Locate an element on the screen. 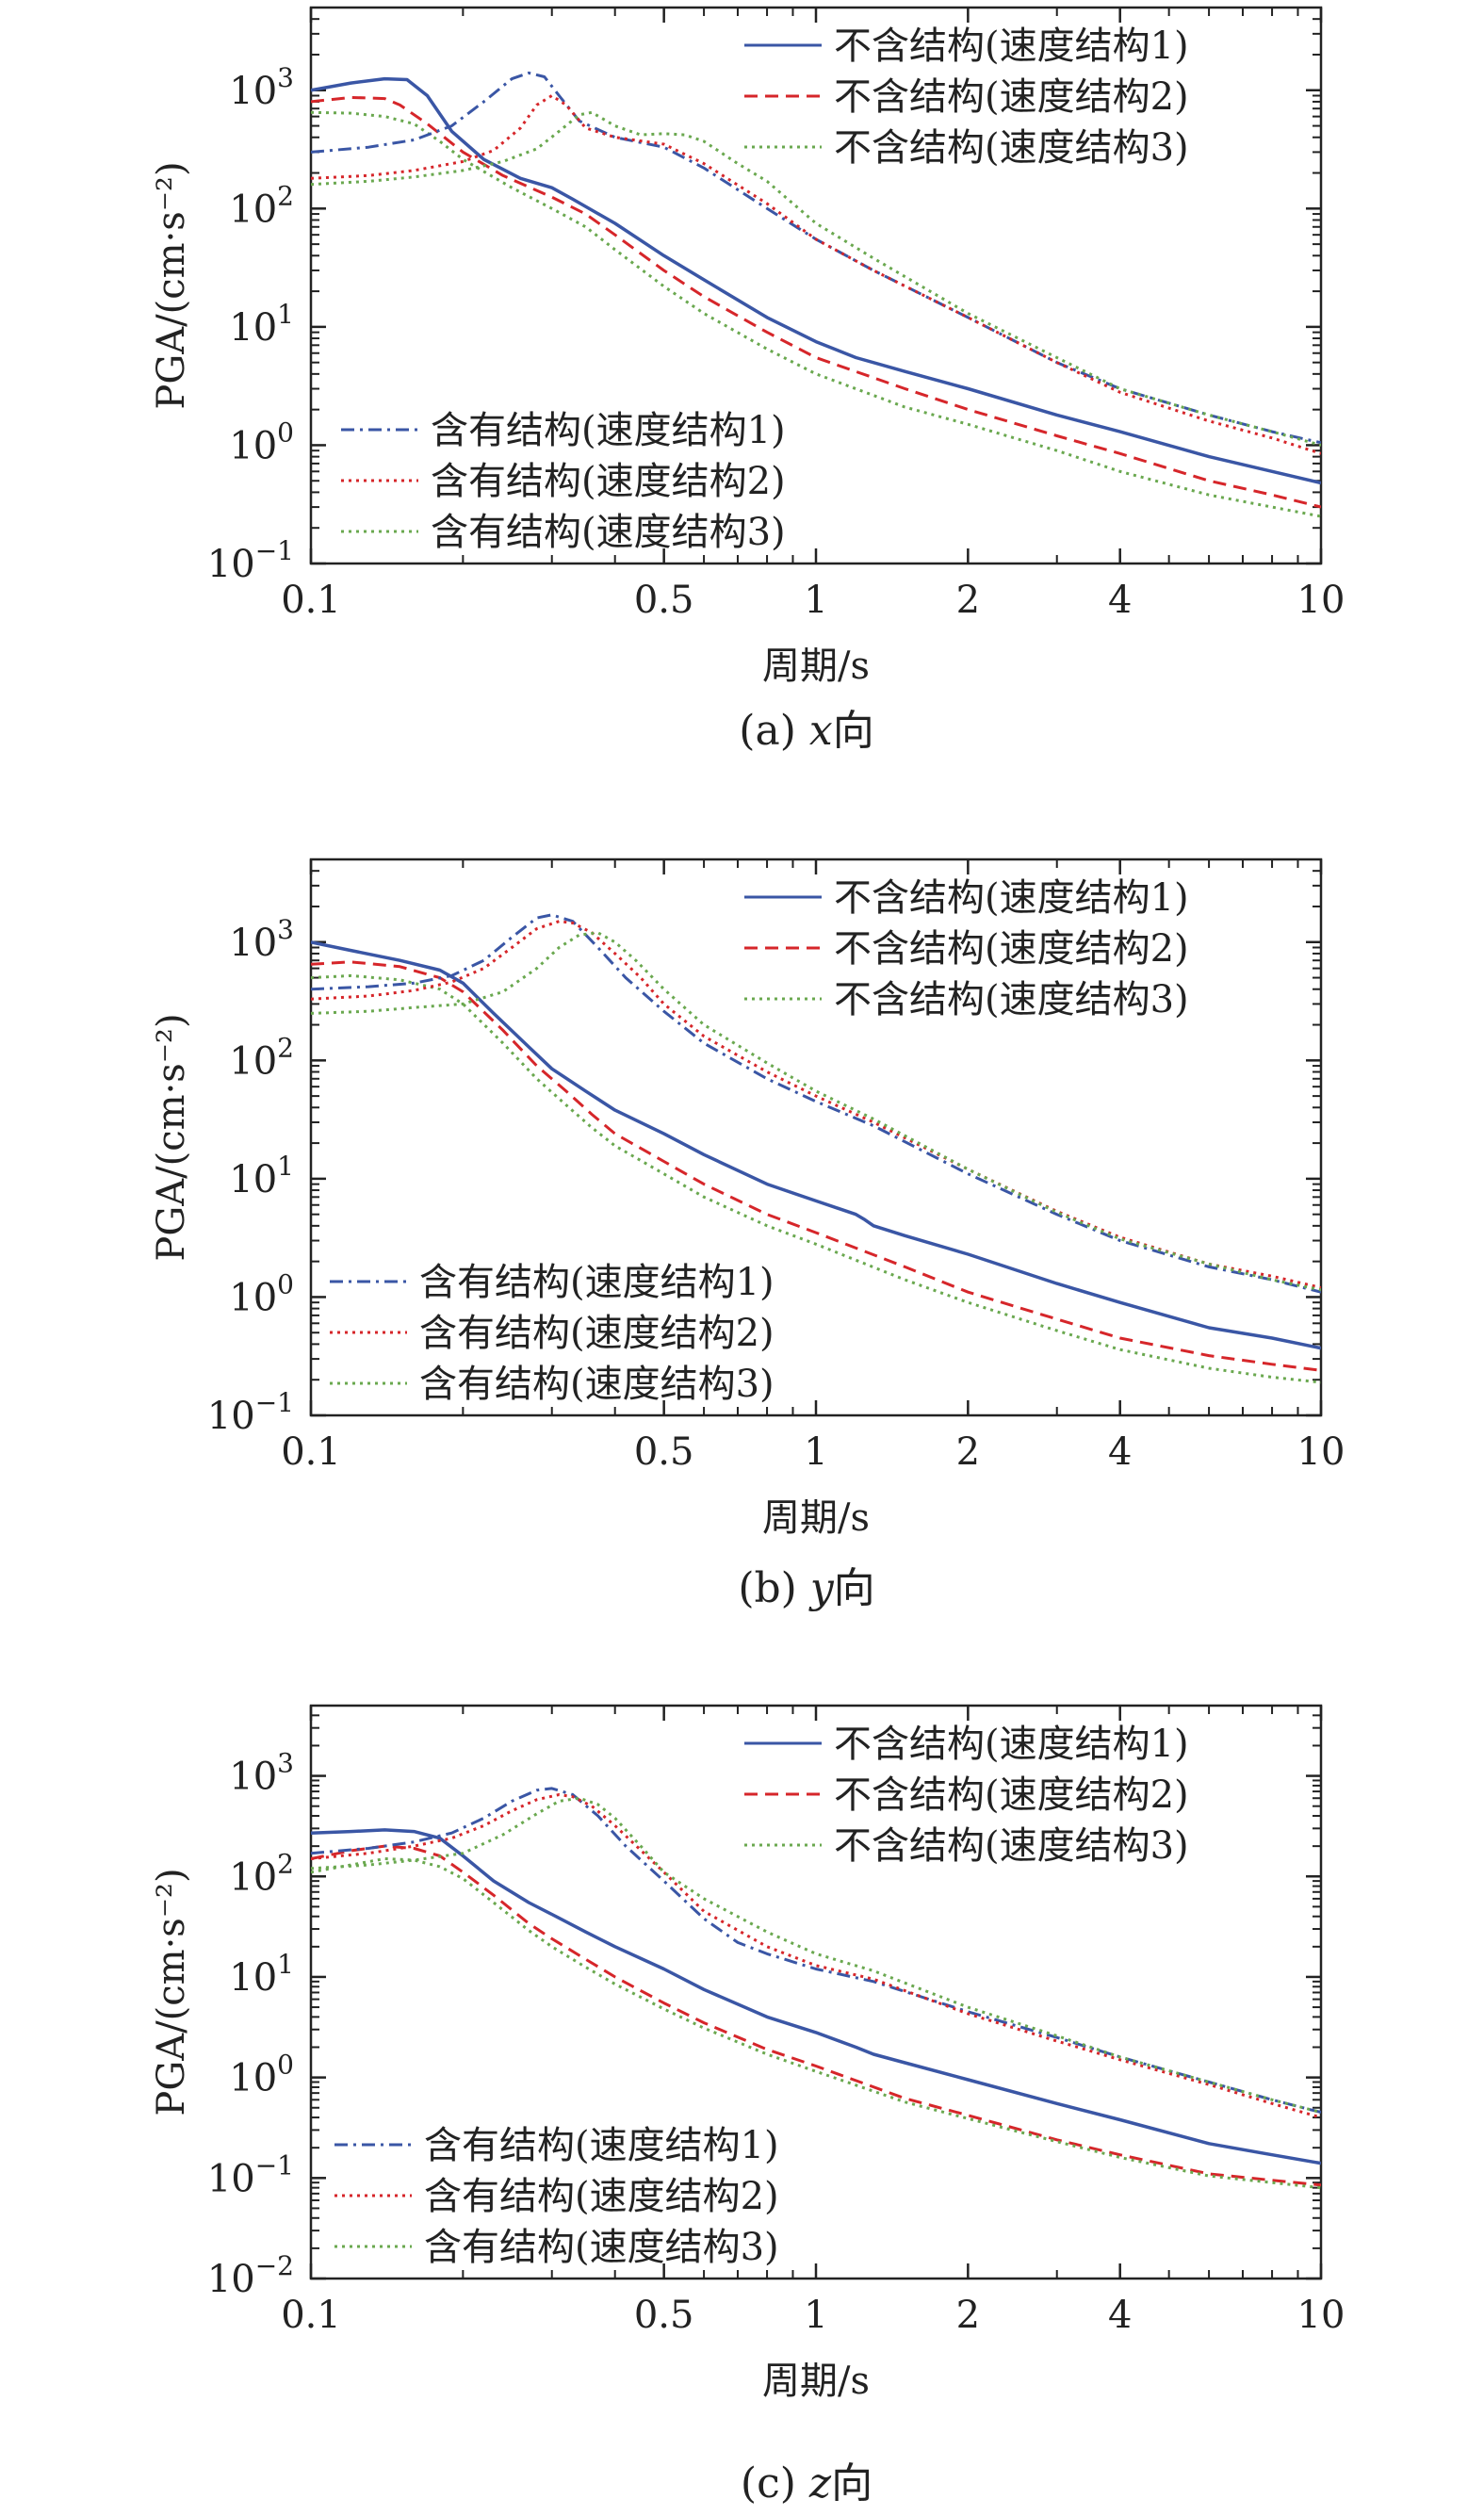  y-tick-label: 10⁻² is located at coordinates (250, 2275).